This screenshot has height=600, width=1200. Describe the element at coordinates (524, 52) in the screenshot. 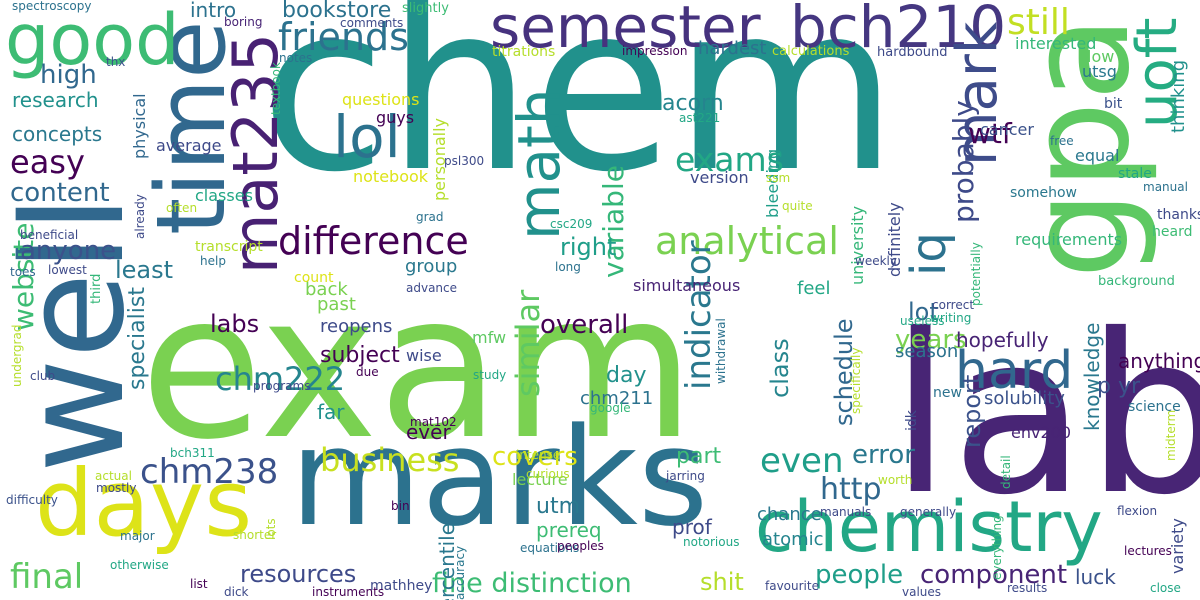

I see `cloud-word: titrations` at that location.